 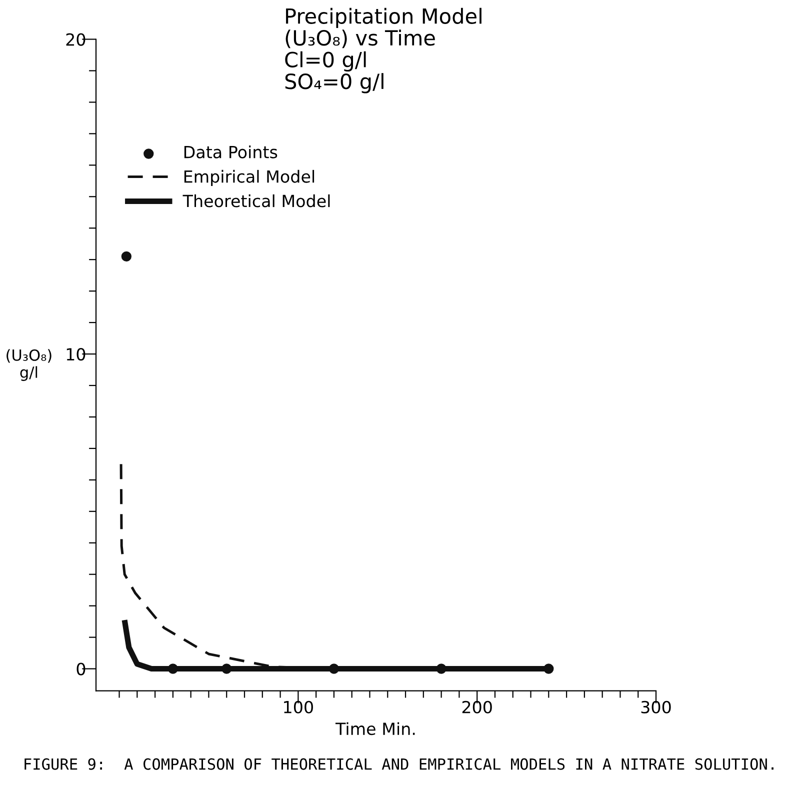 What do you see at coordinates (29, 365) in the screenshot?
I see `y-axis-title: (U₃O₈) g/l` at bounding box center [29, 365].